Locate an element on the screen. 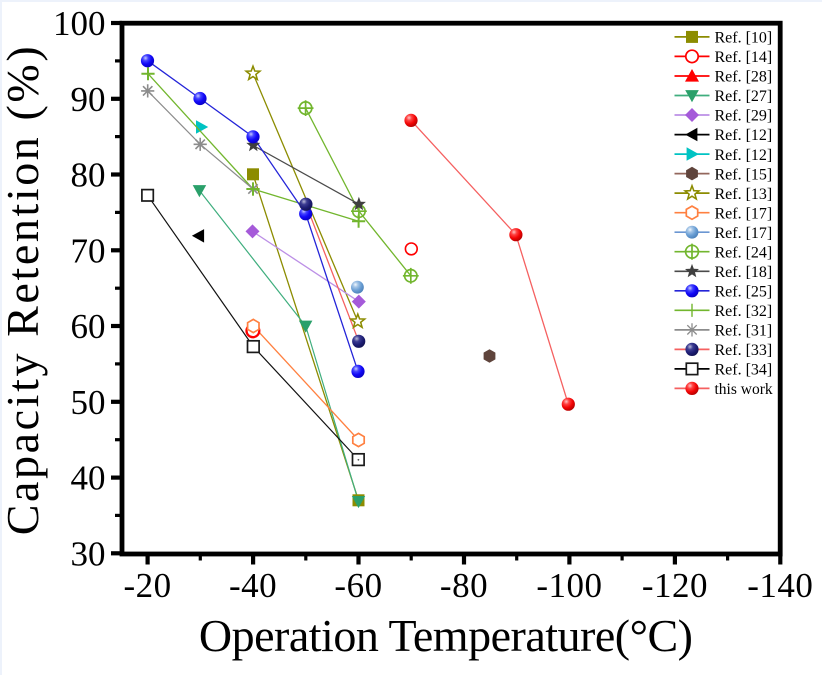 Image resolution: width=822 pixels, height=680 pixels. svg-text: Ref. [28] is located at coordinates (744, 77).